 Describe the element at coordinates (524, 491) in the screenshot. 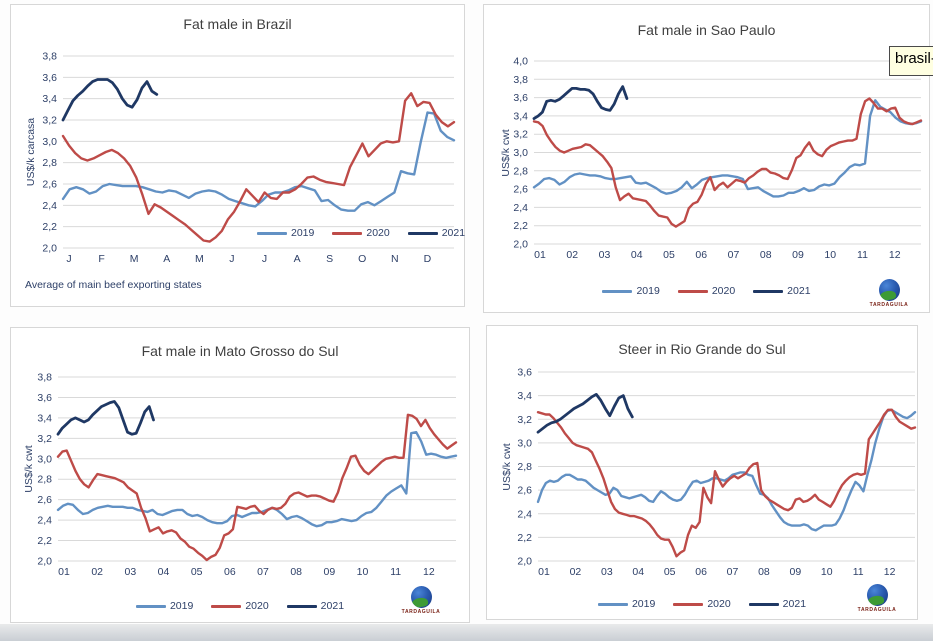

I see `svg-text: 2,6` at that location.